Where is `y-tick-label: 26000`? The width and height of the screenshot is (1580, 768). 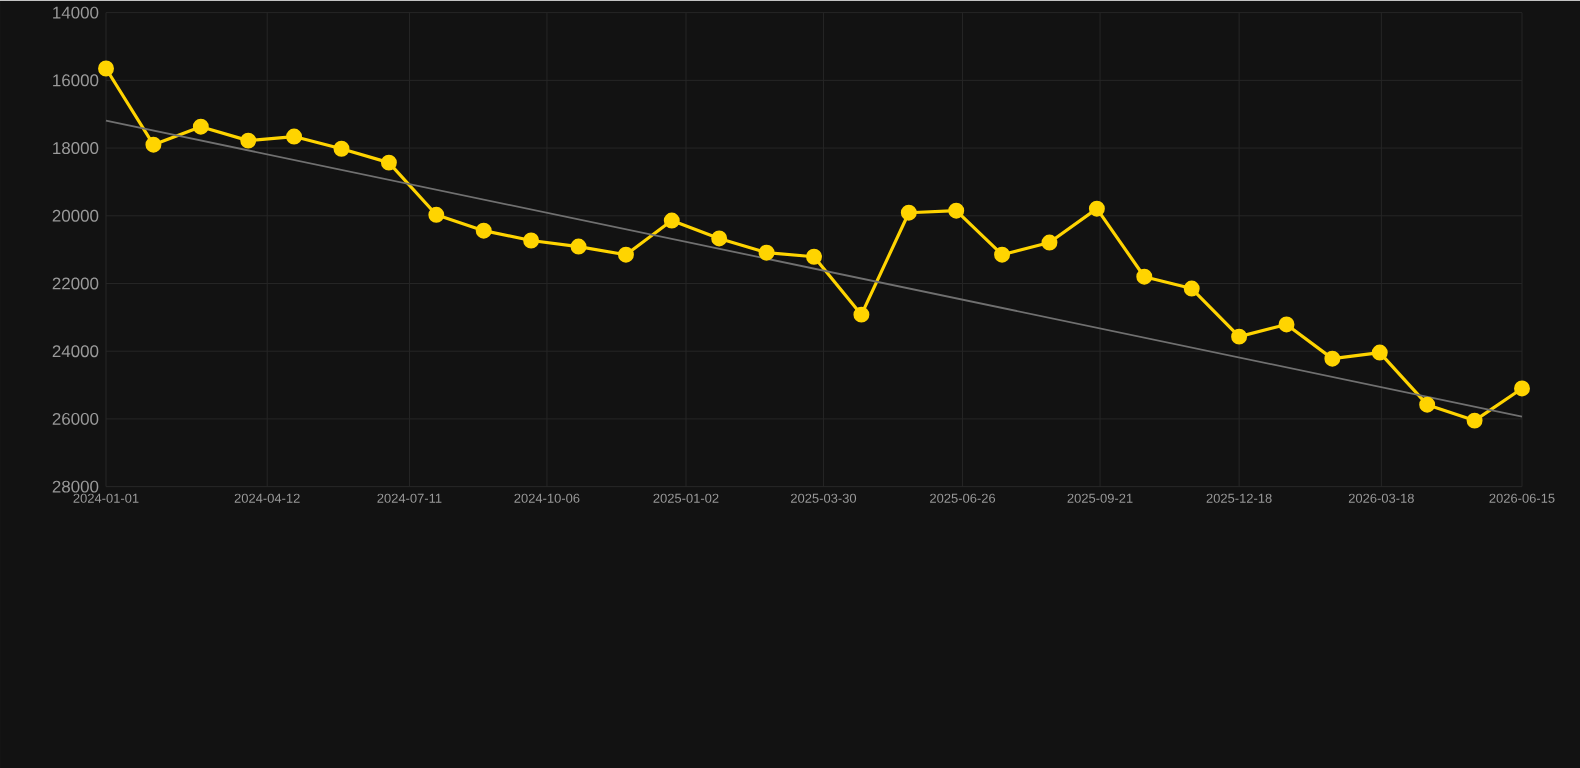 y-tick-label: 26000 is located at coordinates (75, 418).